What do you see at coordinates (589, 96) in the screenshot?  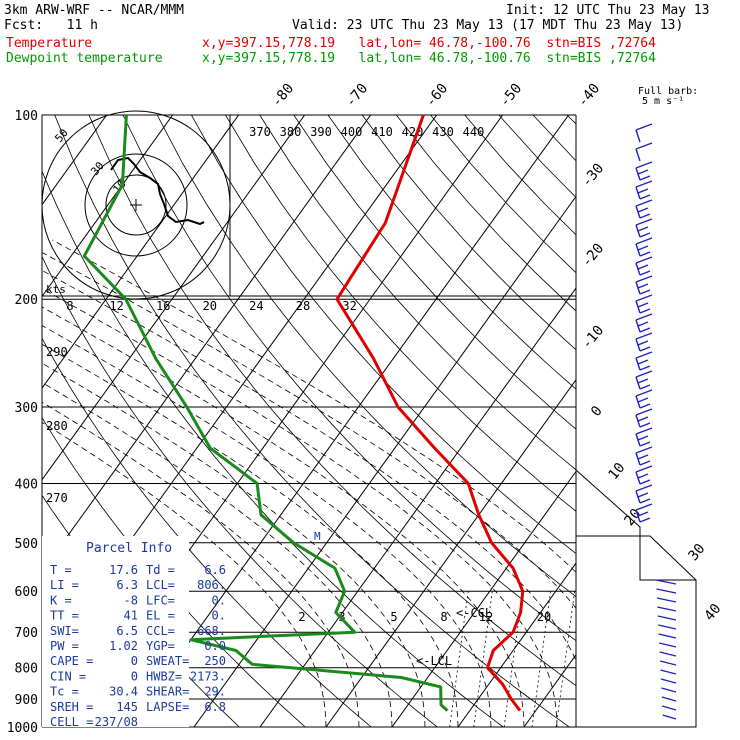 I see `isotherm-label: -40` at bounding box center [589, 96].